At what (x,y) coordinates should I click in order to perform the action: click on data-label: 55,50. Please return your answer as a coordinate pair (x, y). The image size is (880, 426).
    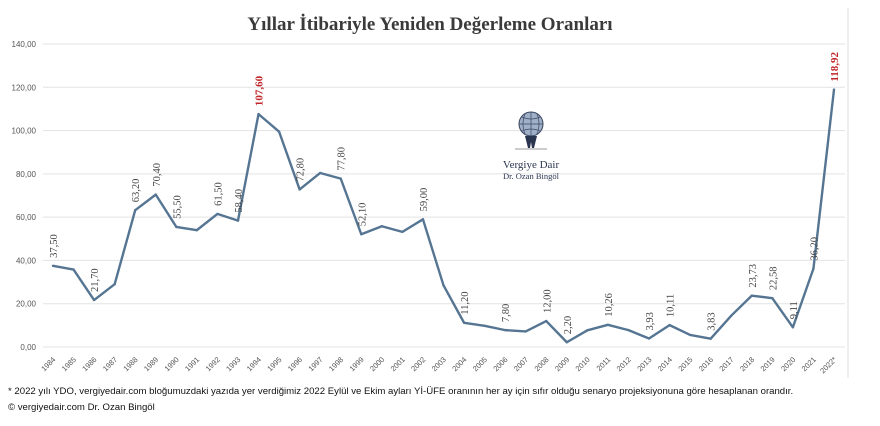
    Looking at the image, I should click on (177, 207).